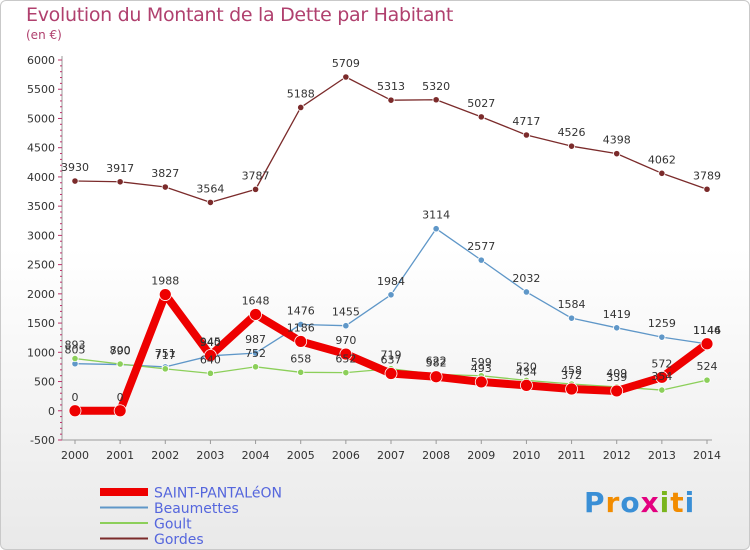 The image size is (750, 550). I want to click on data-label: 5188, so click(301, 93).